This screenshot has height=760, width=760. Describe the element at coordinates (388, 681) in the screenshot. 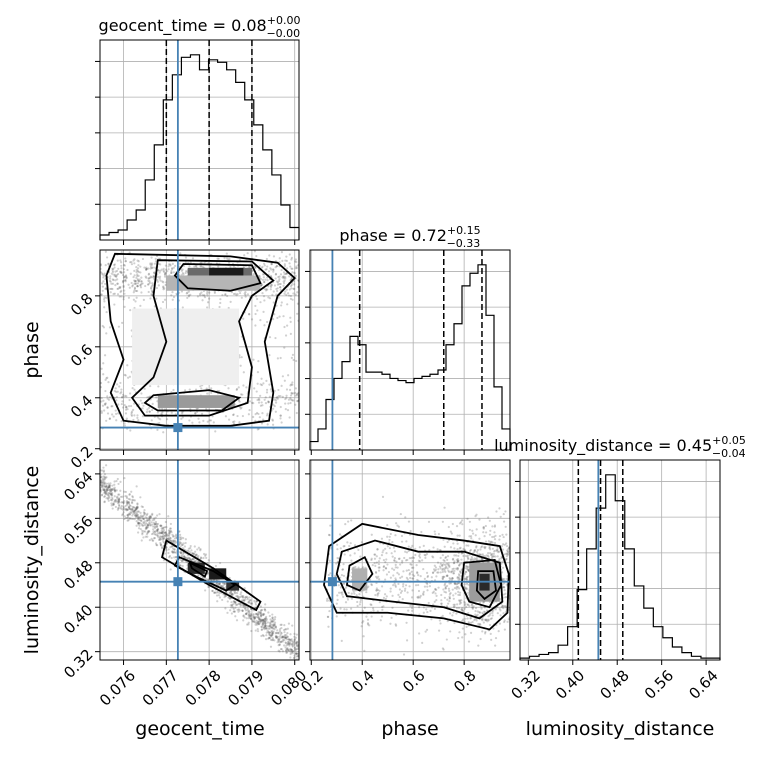

I see `x-tick-labels-phase: 0.2 0.4 0.6 0.8` at that location.